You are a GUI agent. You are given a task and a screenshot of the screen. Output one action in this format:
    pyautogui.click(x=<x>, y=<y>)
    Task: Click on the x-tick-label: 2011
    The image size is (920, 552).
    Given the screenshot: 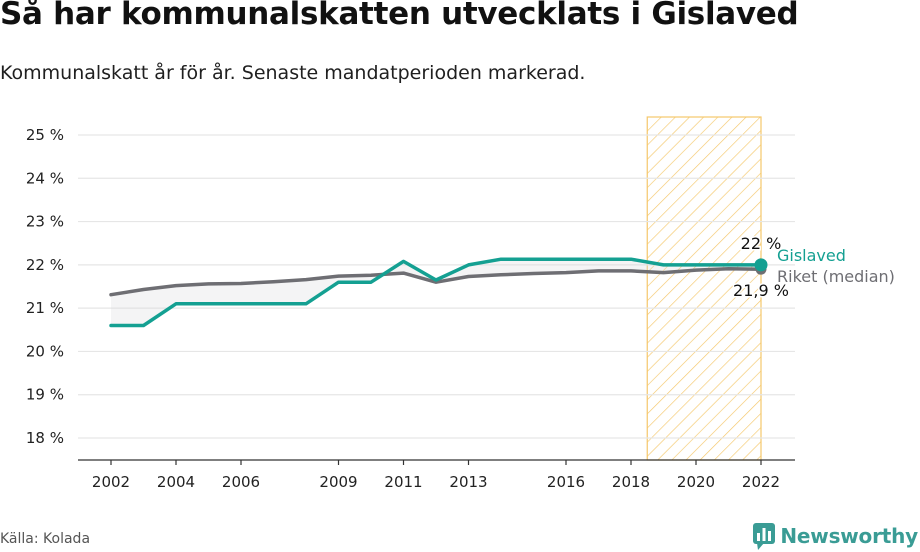 What is the action you would take?
    pyautogui.click(x=403, y=482)
    